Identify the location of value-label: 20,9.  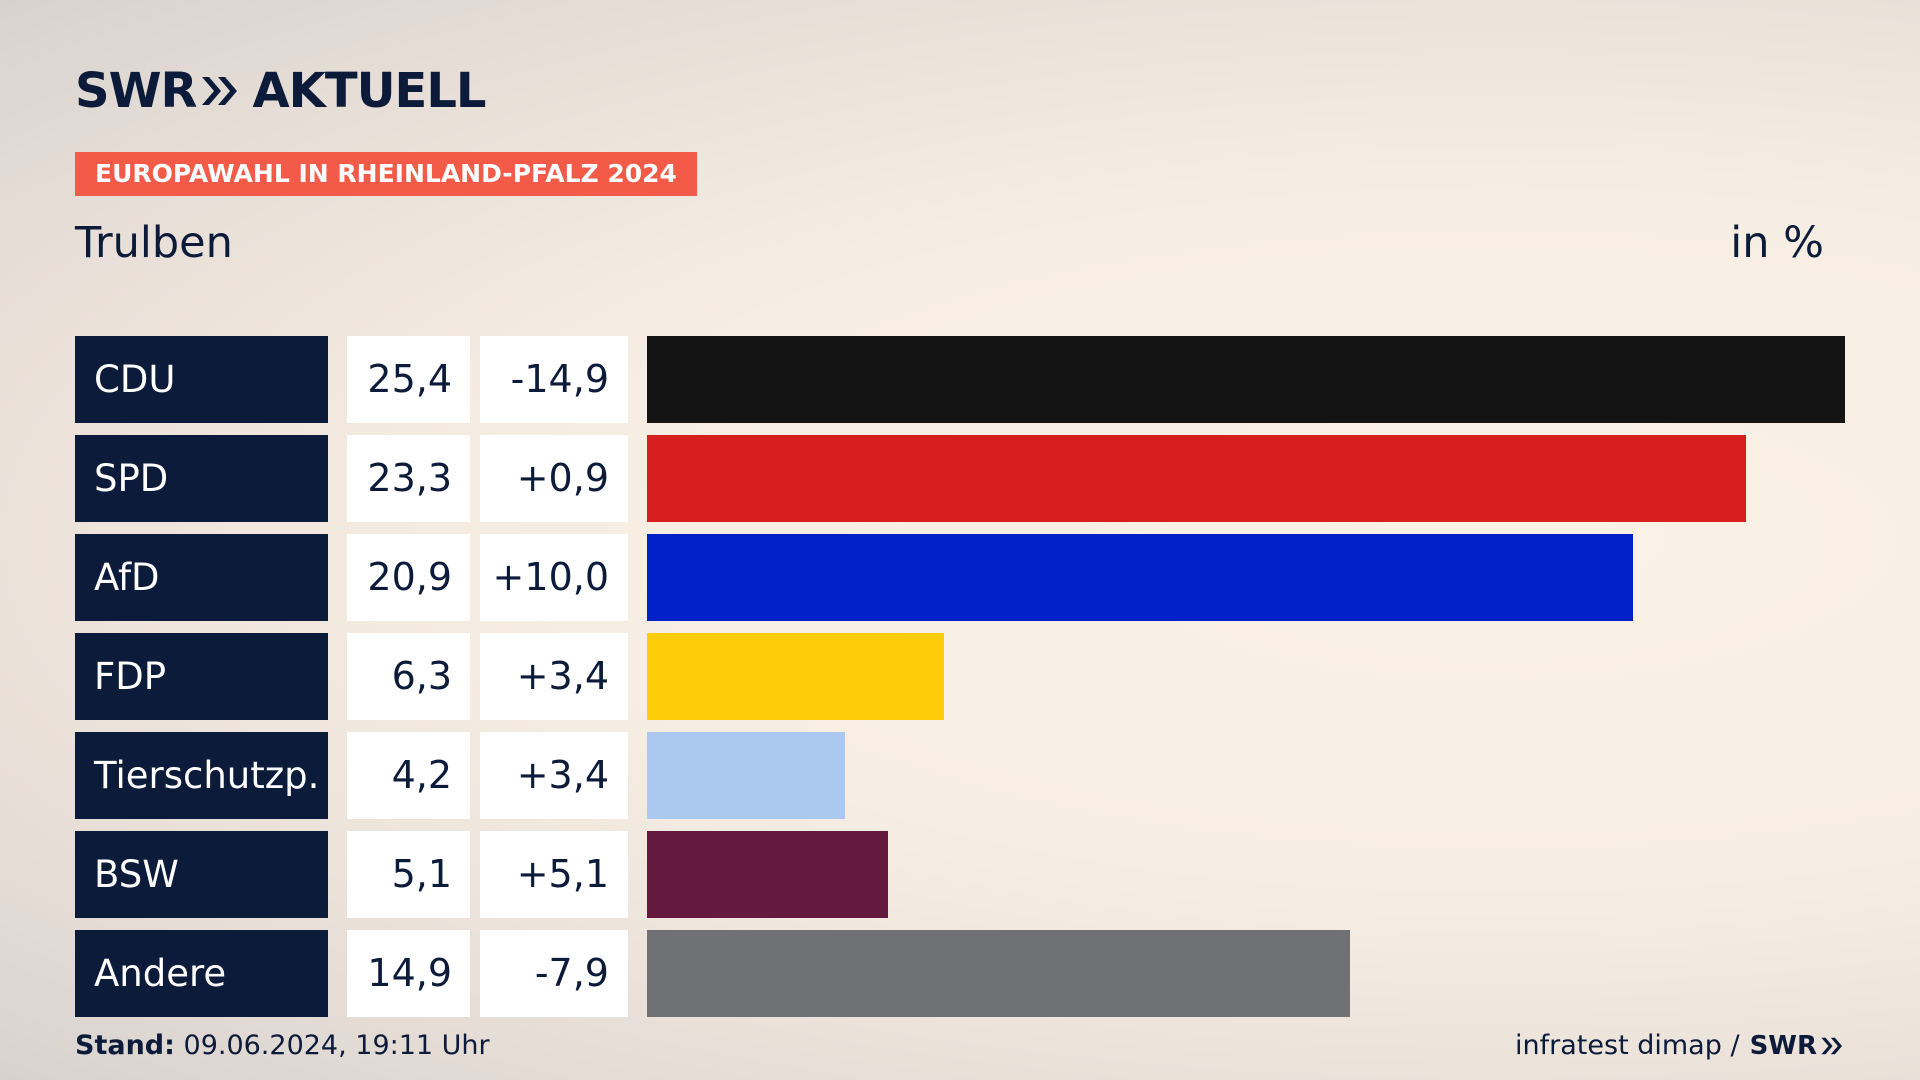
(408, 577).